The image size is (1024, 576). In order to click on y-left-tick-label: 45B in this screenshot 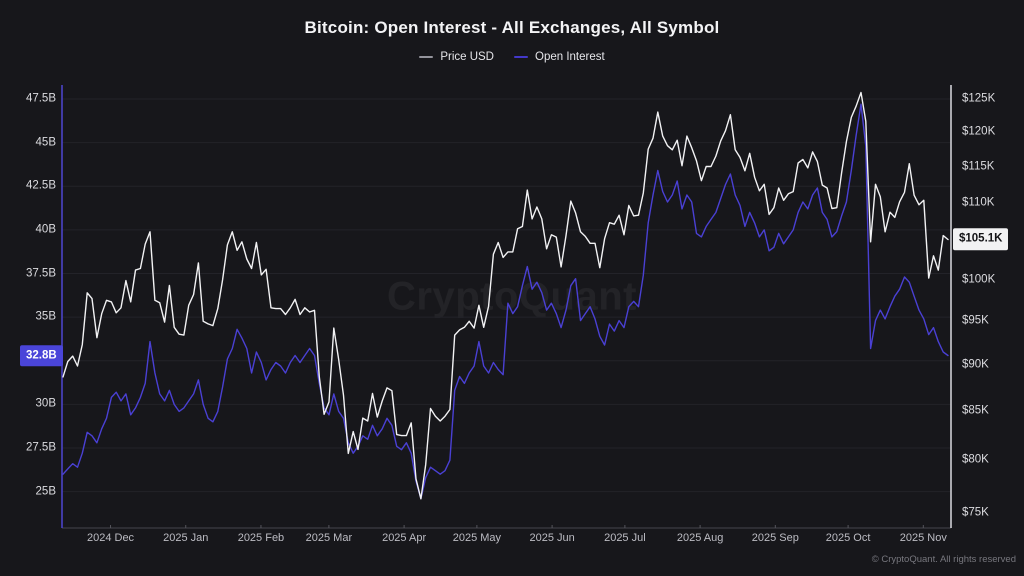, I will do `click(45, 141)`.